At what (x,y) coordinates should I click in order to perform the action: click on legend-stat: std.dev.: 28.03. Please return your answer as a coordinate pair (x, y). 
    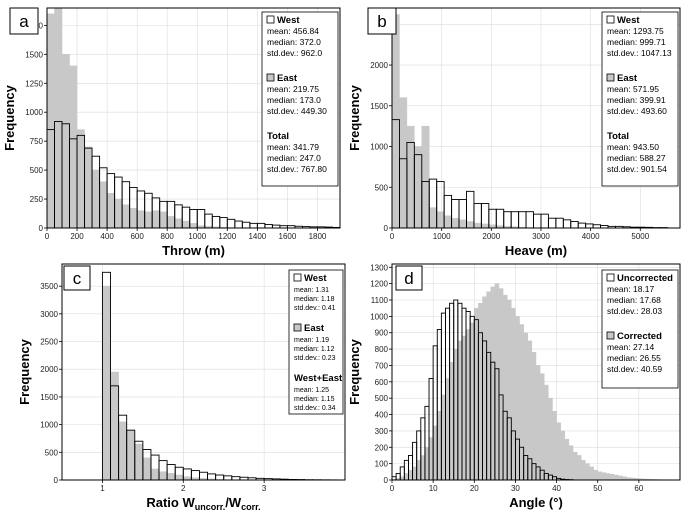
    Looking at the image, I should click on (634, 311).